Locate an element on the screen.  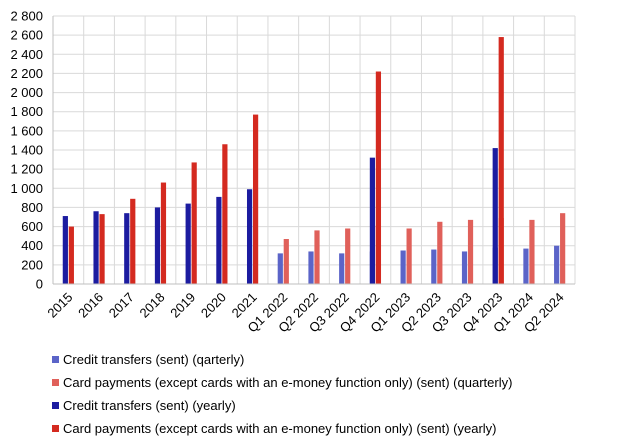
y-tick-label: 2 400 is located at coordinates (26, 54).